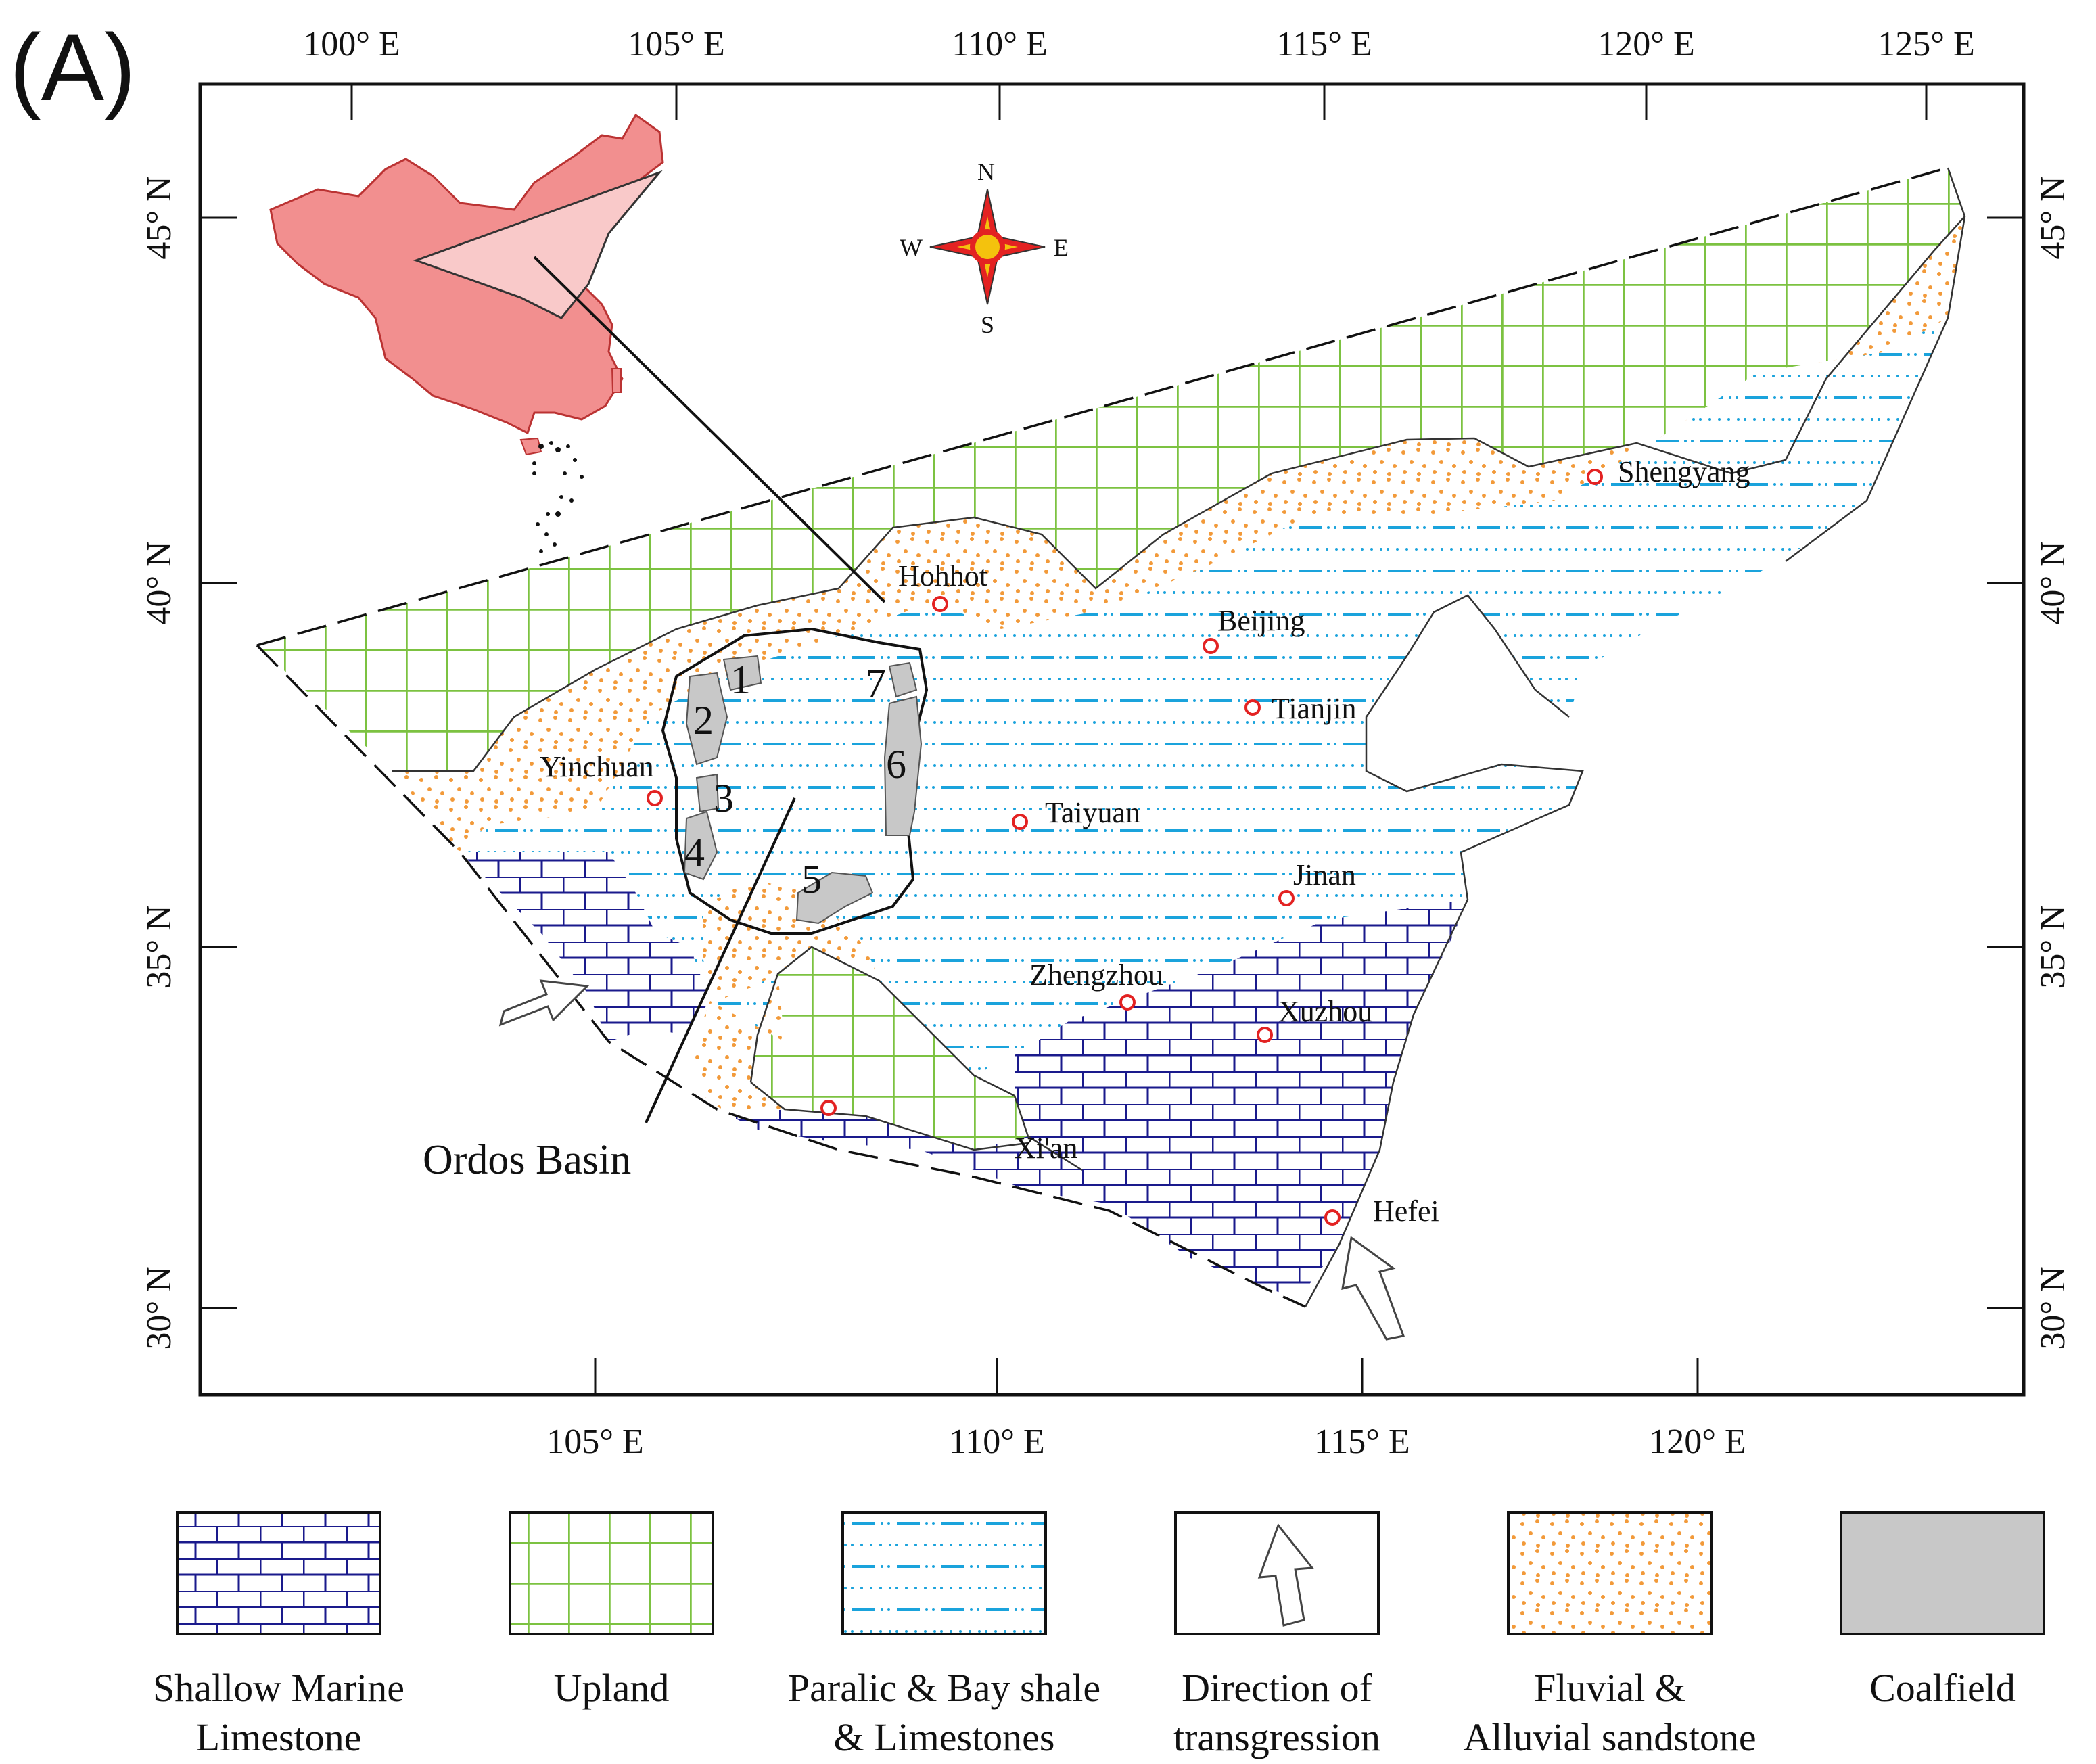 Image resolution: width=2096 pixels, height=1764 pixels. I want to click on city-label: Yinchuan, so click(597, 766).